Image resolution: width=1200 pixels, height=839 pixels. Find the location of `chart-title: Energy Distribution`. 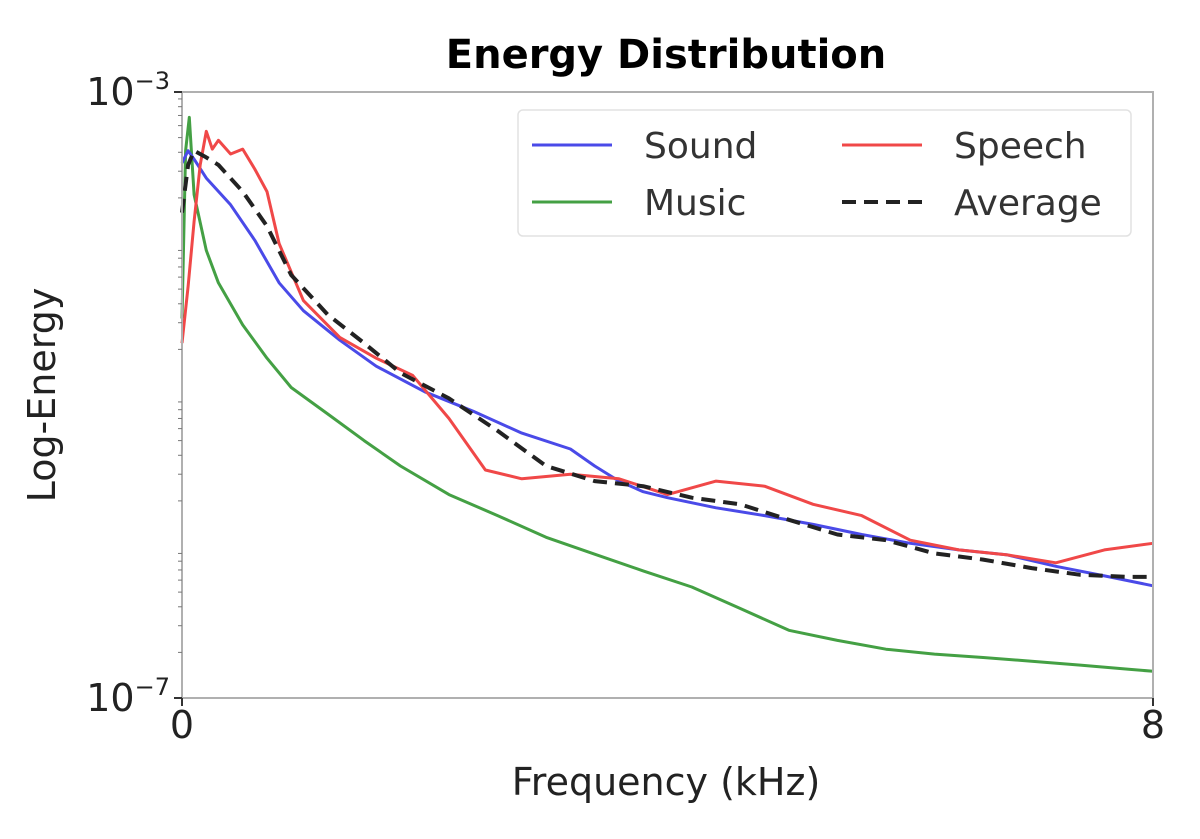

chart-title: Energy Distribution is located at coordinates (666, 55).